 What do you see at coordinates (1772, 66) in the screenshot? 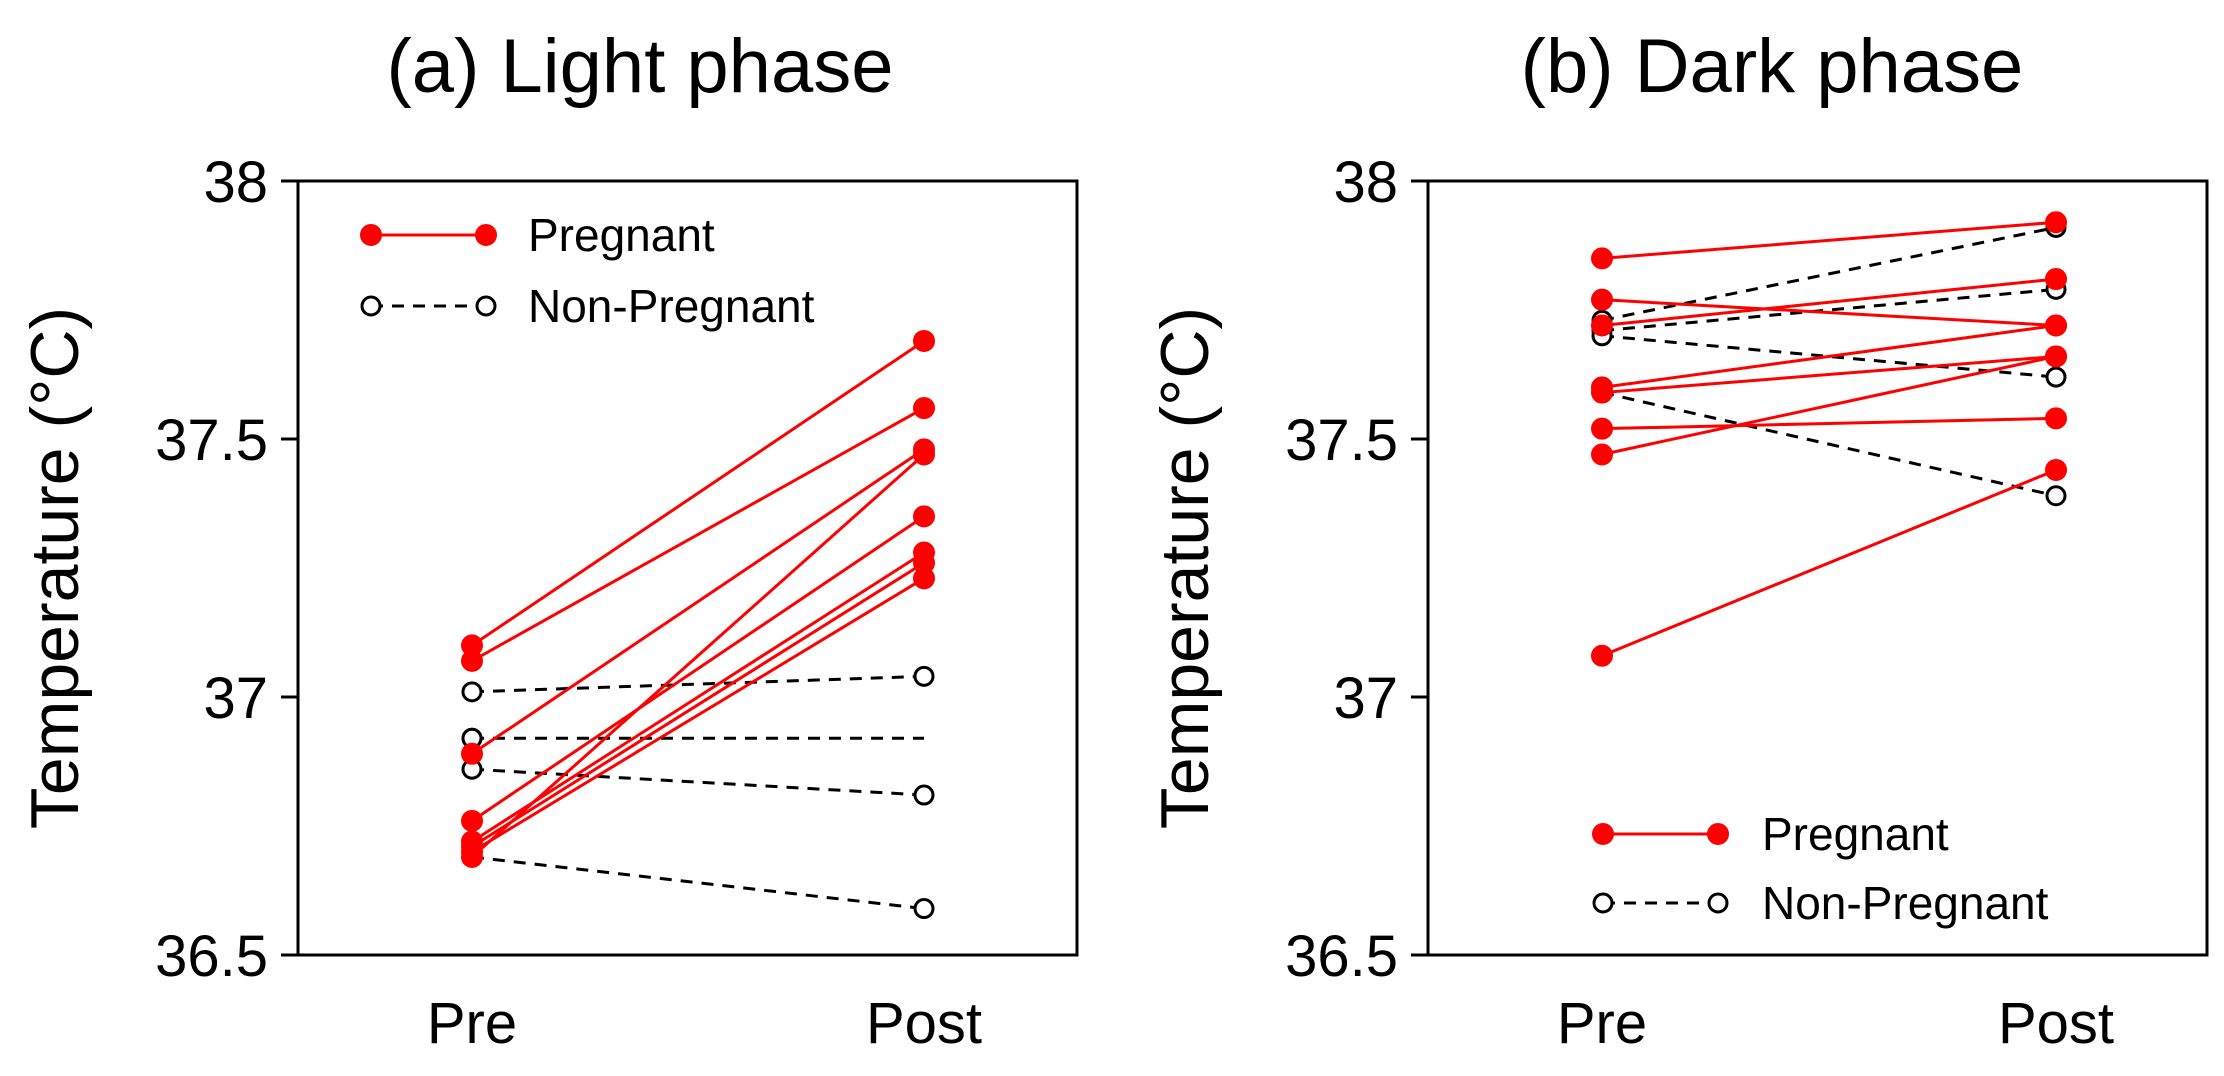
I see `chart-title: (b) Dark phase` at bounding box center [1772, 66].